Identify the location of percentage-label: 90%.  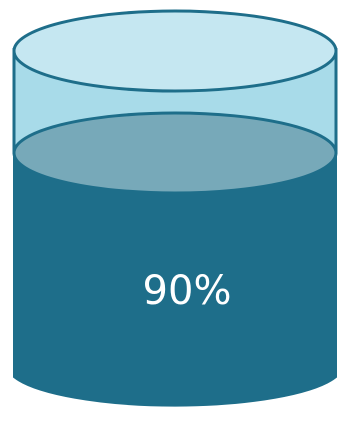
(187, 291).